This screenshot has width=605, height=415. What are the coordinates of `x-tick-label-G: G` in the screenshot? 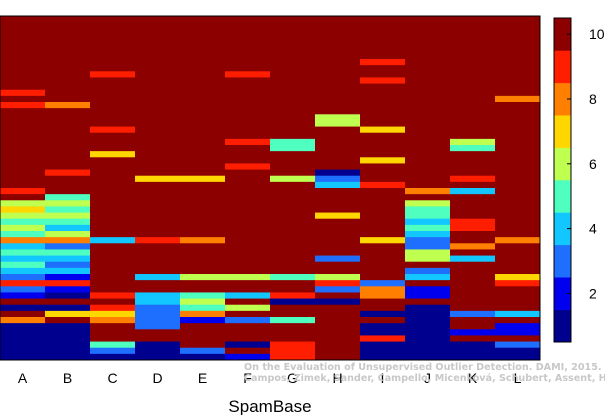 It's located at (292, 378).